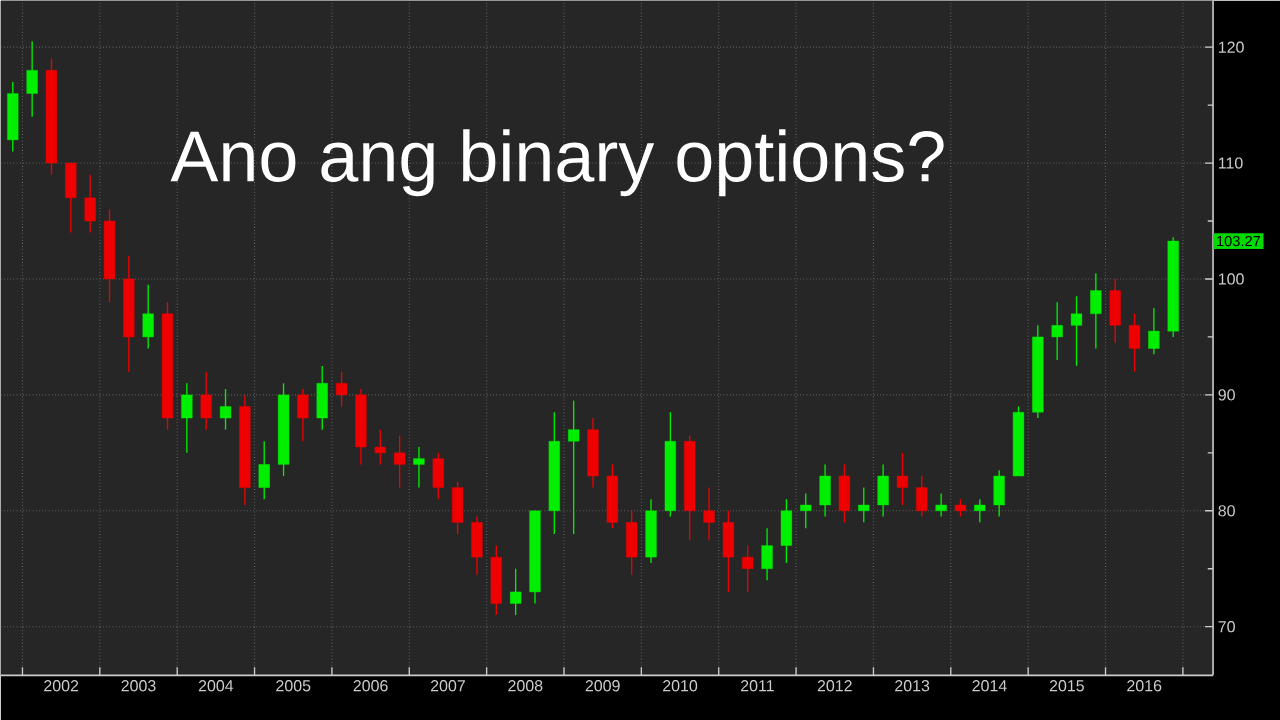 This screenshot has height=720, width=1280. What do you see at coordinates (1226, 510) in the screenshot?
I see `y-tick-label: 80` at bounding box center [1226, 510].